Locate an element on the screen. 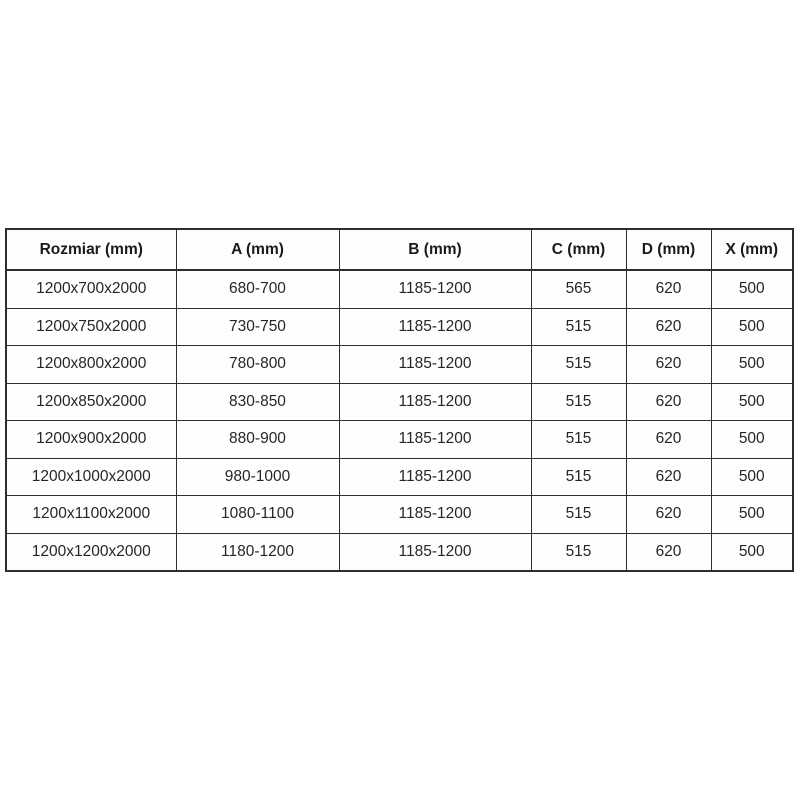 The height and width of the screenshot is (800, 800). header-rozmiar: Rozmiar (mm) is located at coordinates (91, 249).